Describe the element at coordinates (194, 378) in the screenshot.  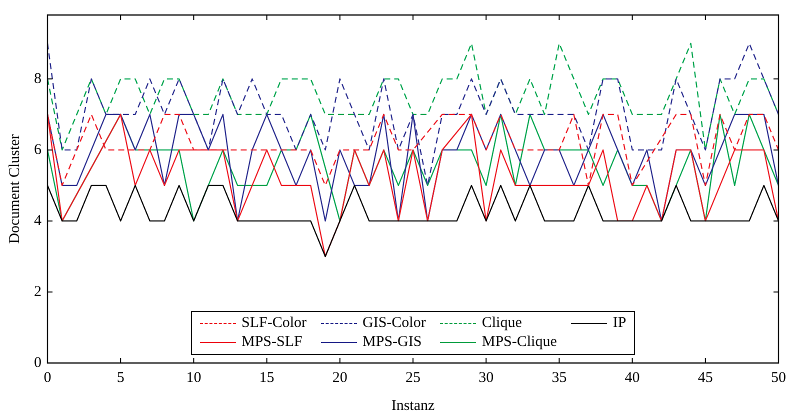
I see `x-tick-label: 10` at that location.